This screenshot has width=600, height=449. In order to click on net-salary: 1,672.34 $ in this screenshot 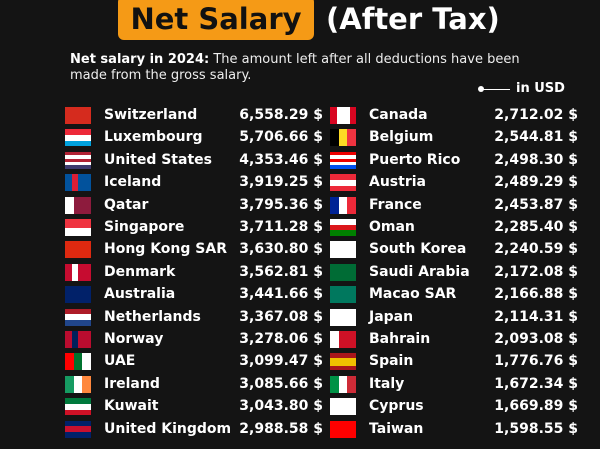, I will do `click(536, 383)`.